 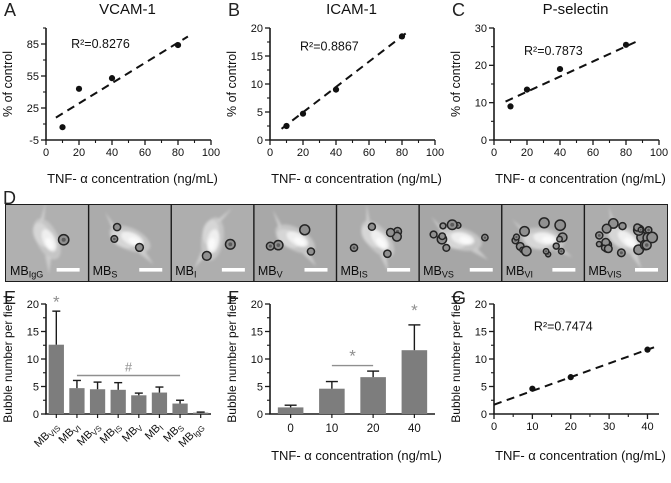 I want to click on panel-letter-d: D, so click(x=9, y=198).